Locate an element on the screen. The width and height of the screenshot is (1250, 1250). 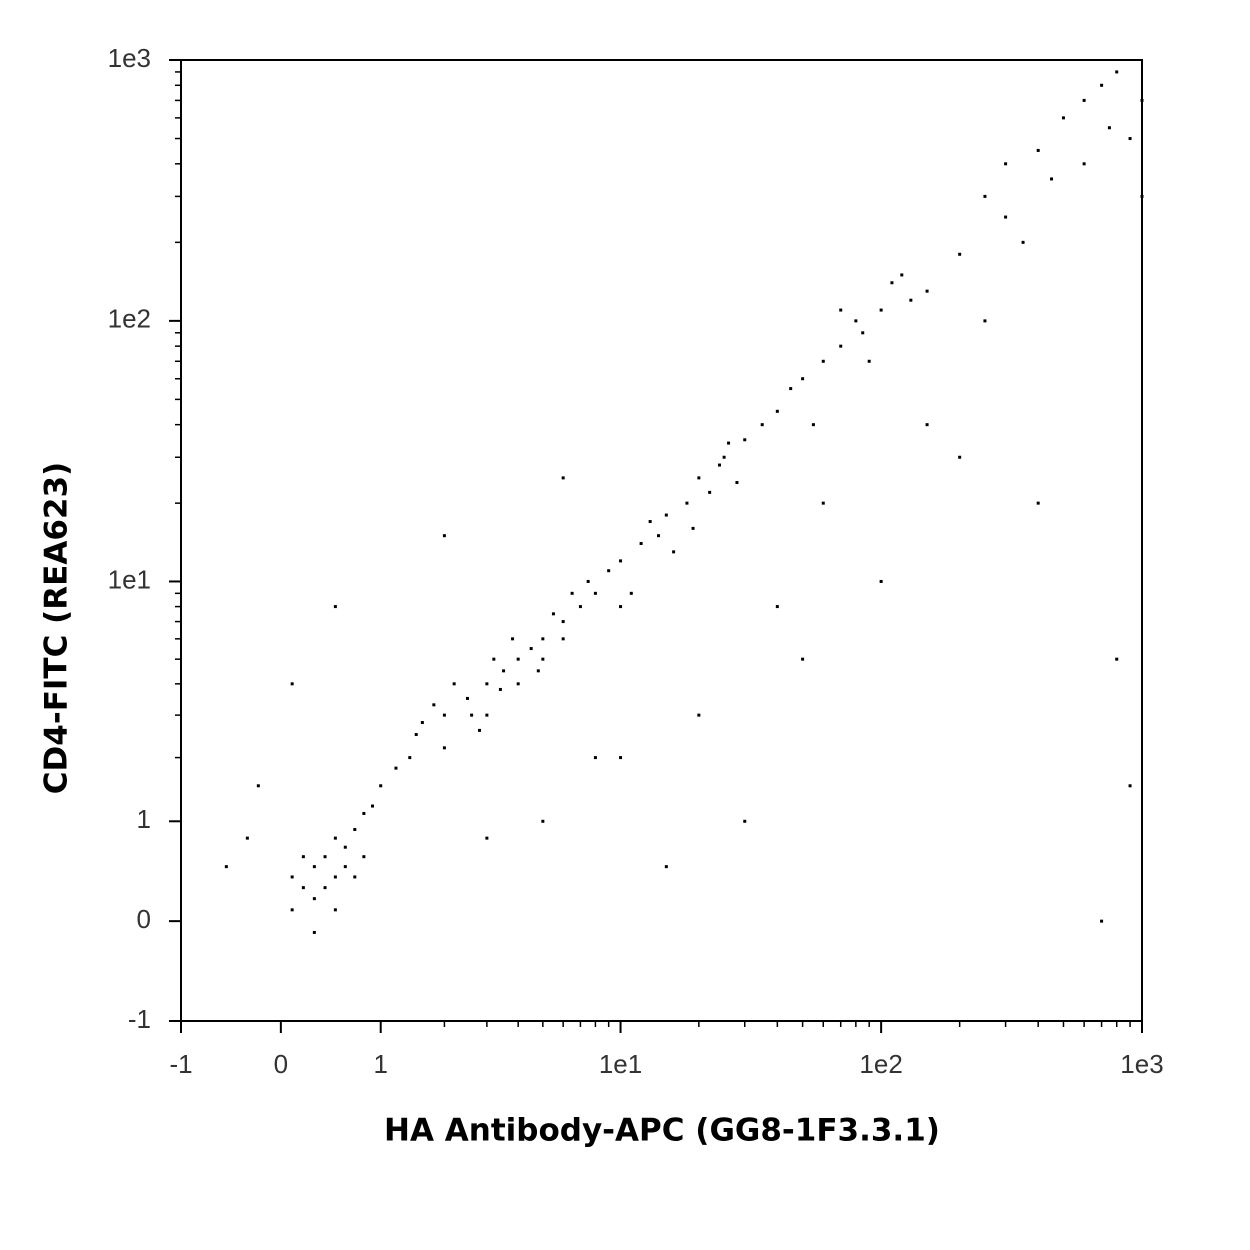
x-tick-label: 1e2 is located at coordinates (880, 1064).